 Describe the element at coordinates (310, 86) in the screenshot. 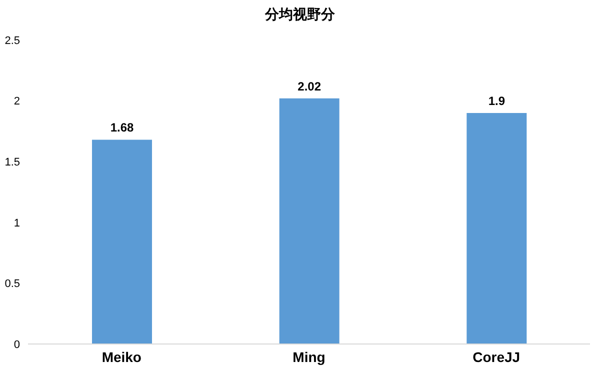

I see `data-label: 2.02` at that location.